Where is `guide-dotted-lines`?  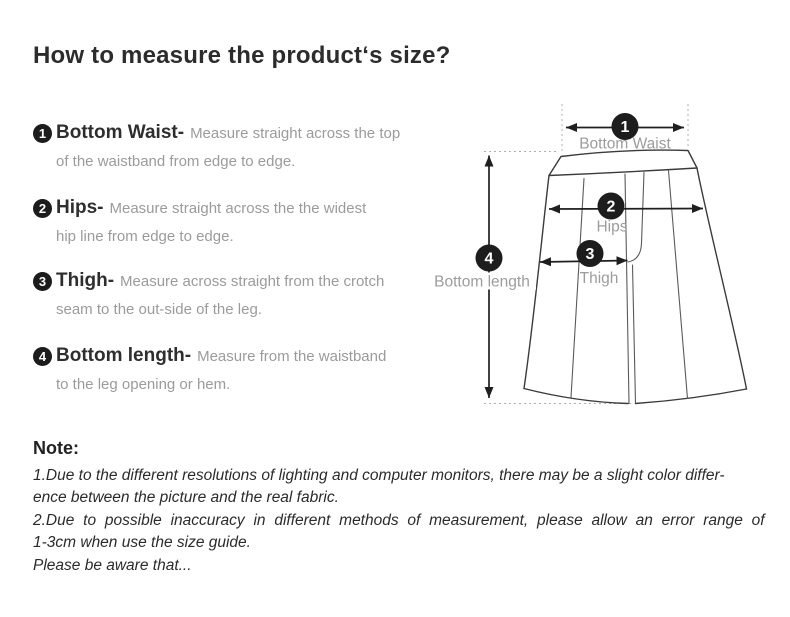
guide-dotted-lines is located at coordinates (586, 254).